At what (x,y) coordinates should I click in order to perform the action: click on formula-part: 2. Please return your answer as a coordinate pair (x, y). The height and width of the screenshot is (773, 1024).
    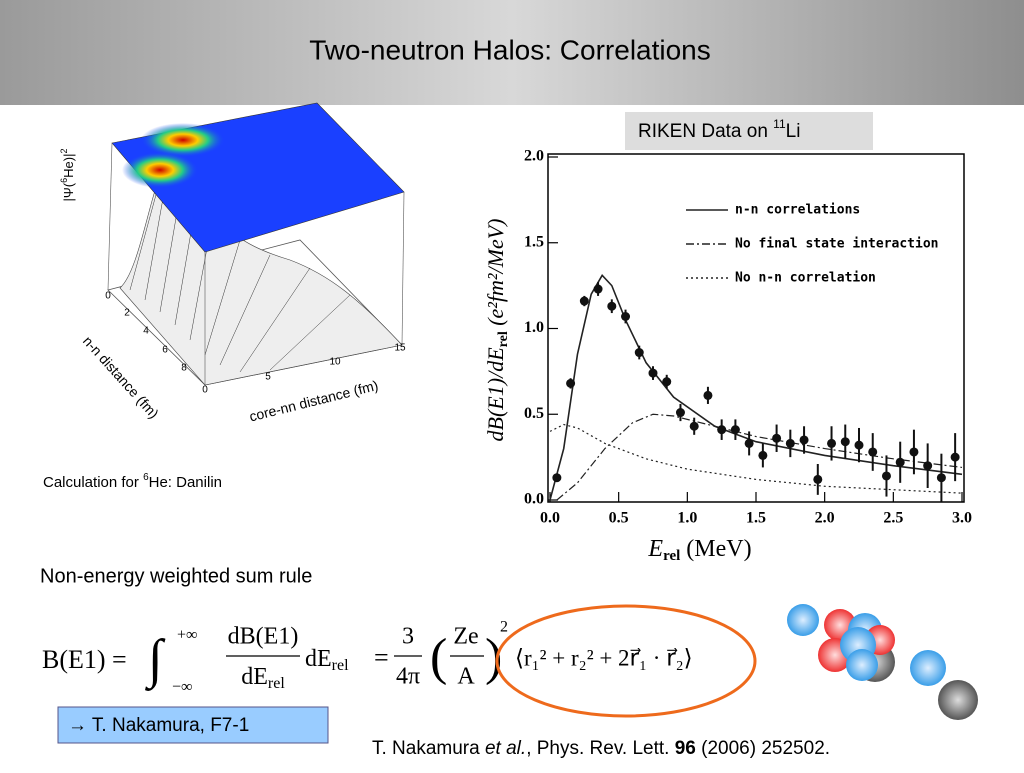
    Looking at the image, I should click on (504, 627).